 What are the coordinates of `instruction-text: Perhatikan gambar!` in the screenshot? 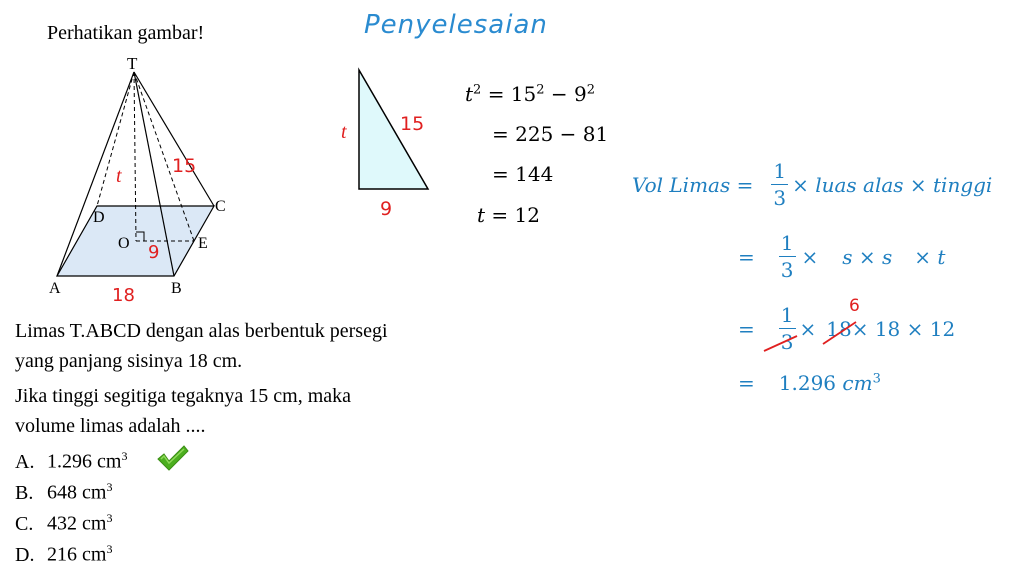 It's located at (126, 33).